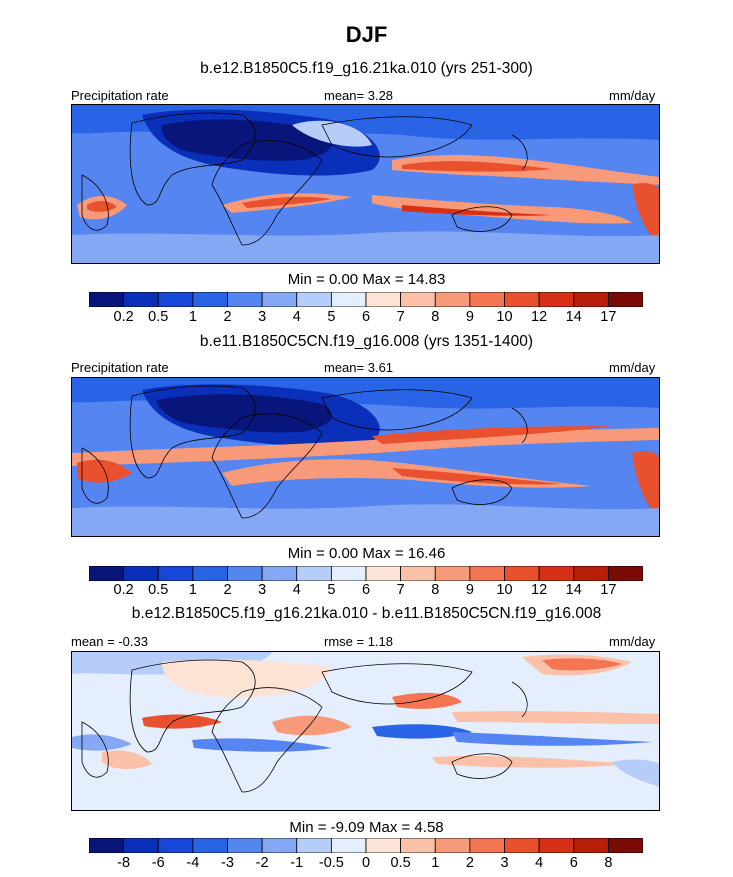  I want to click on panel1-colorbar-tick-label: 6, so click(366, 317).